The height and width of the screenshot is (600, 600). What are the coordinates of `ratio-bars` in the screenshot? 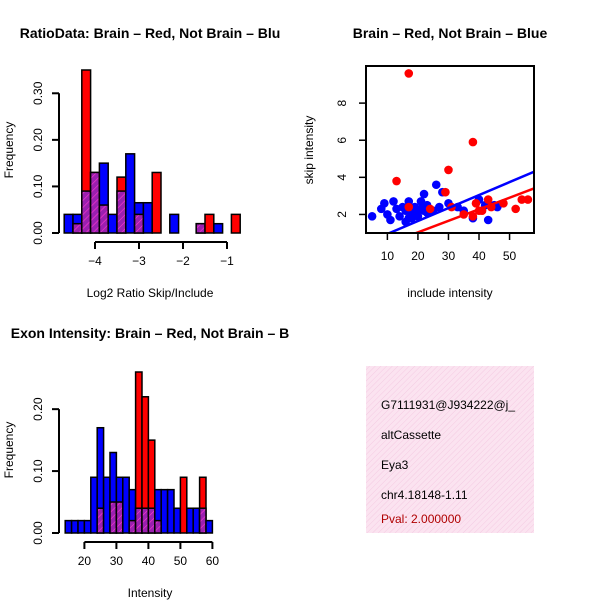 It's located at (152, 151).